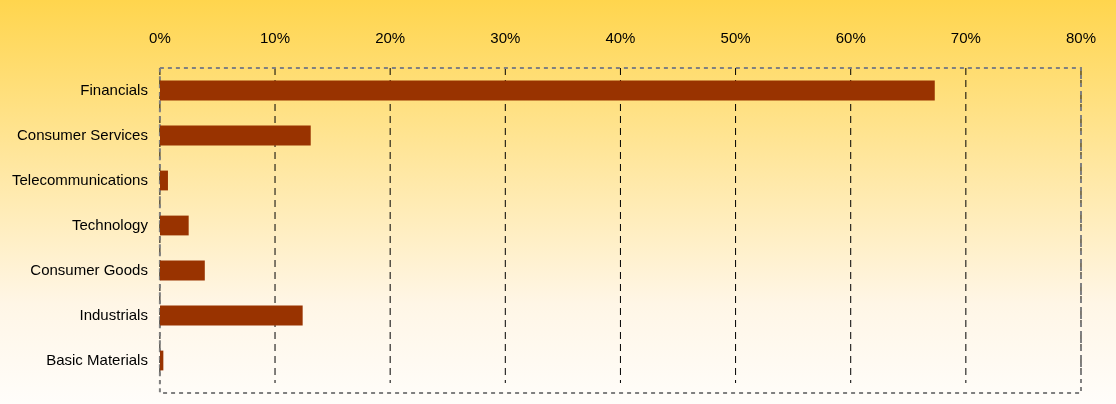 This screenshot has width=1116, height=404. Describe the element at coordinates (114, 89) in the screenshot. I see `y-tick-label: Financials` at that location.